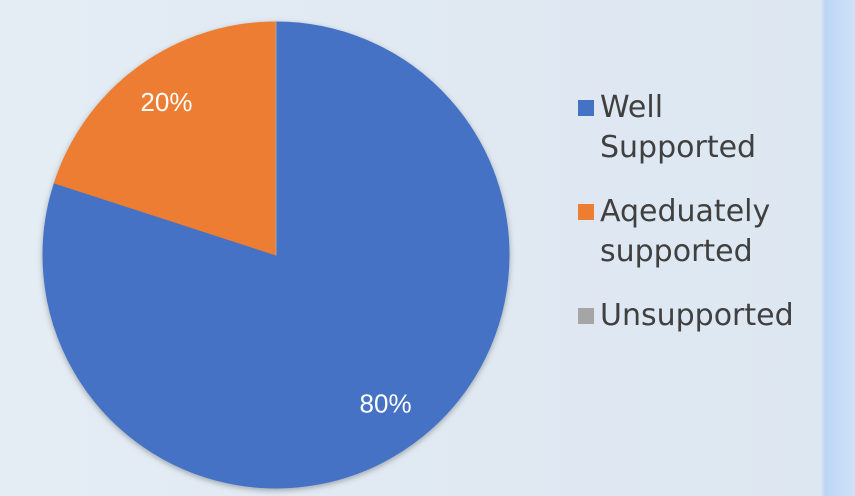 The height and width of the screenshot is (496, 855). What do you see at coordinates (165, 138) in the screenshot?
I see `pie-slice` at bounding box center [165, 138].